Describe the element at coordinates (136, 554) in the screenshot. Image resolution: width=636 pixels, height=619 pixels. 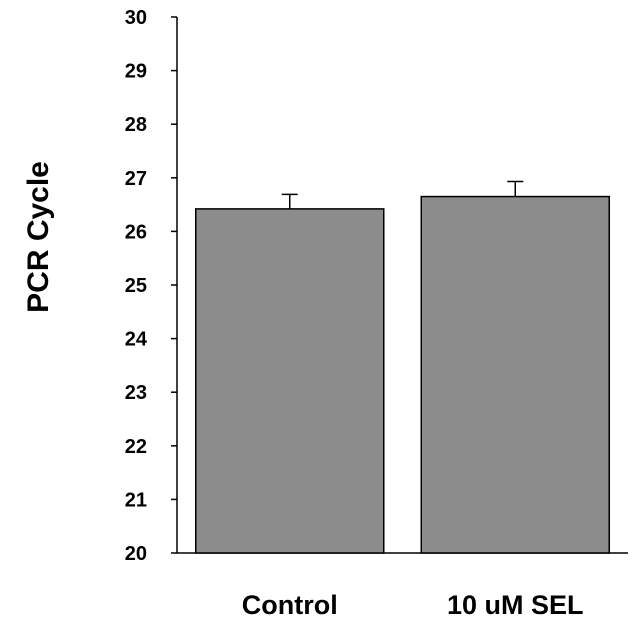
I see `y-tick-label: 20` at that location.